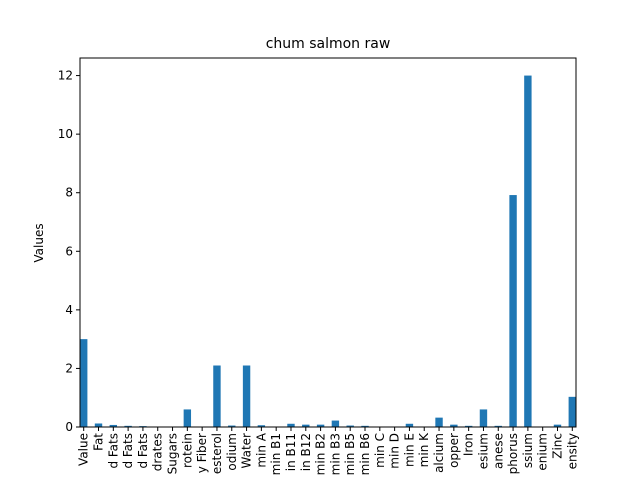  Describe the element at coordinates (498, 451) in the screenshot. I see `x-tick-label: anese` at that location.